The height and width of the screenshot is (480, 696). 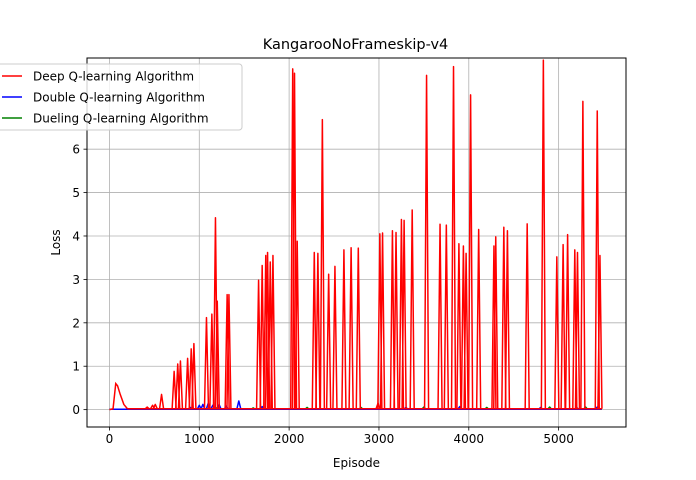 I want to click on y-axis-label: Loss, so click(x=56, y=242).